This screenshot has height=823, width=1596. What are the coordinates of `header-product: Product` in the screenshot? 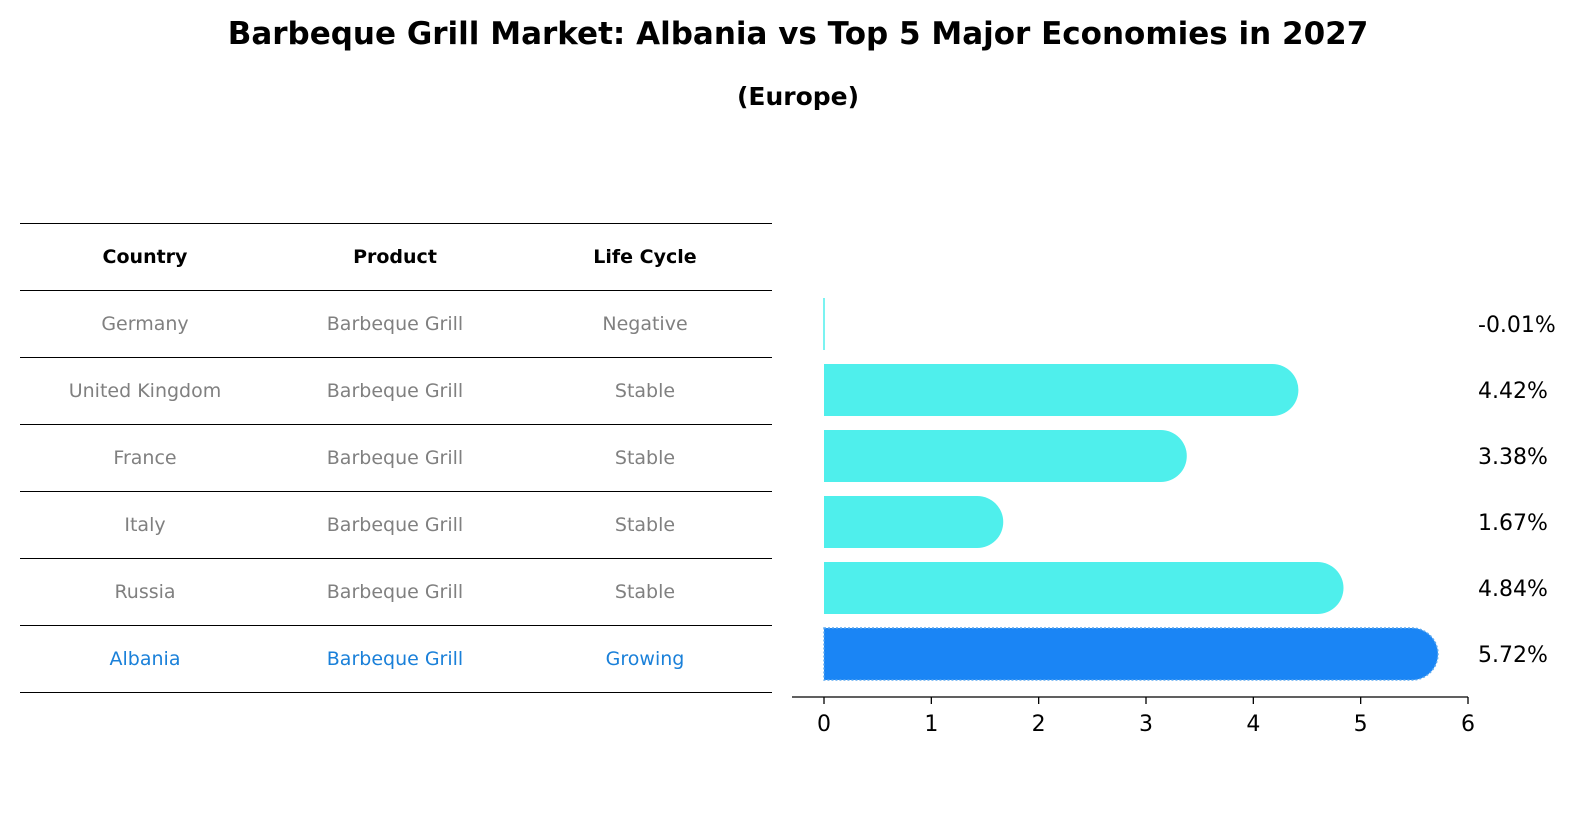 It's located at (395, 257).